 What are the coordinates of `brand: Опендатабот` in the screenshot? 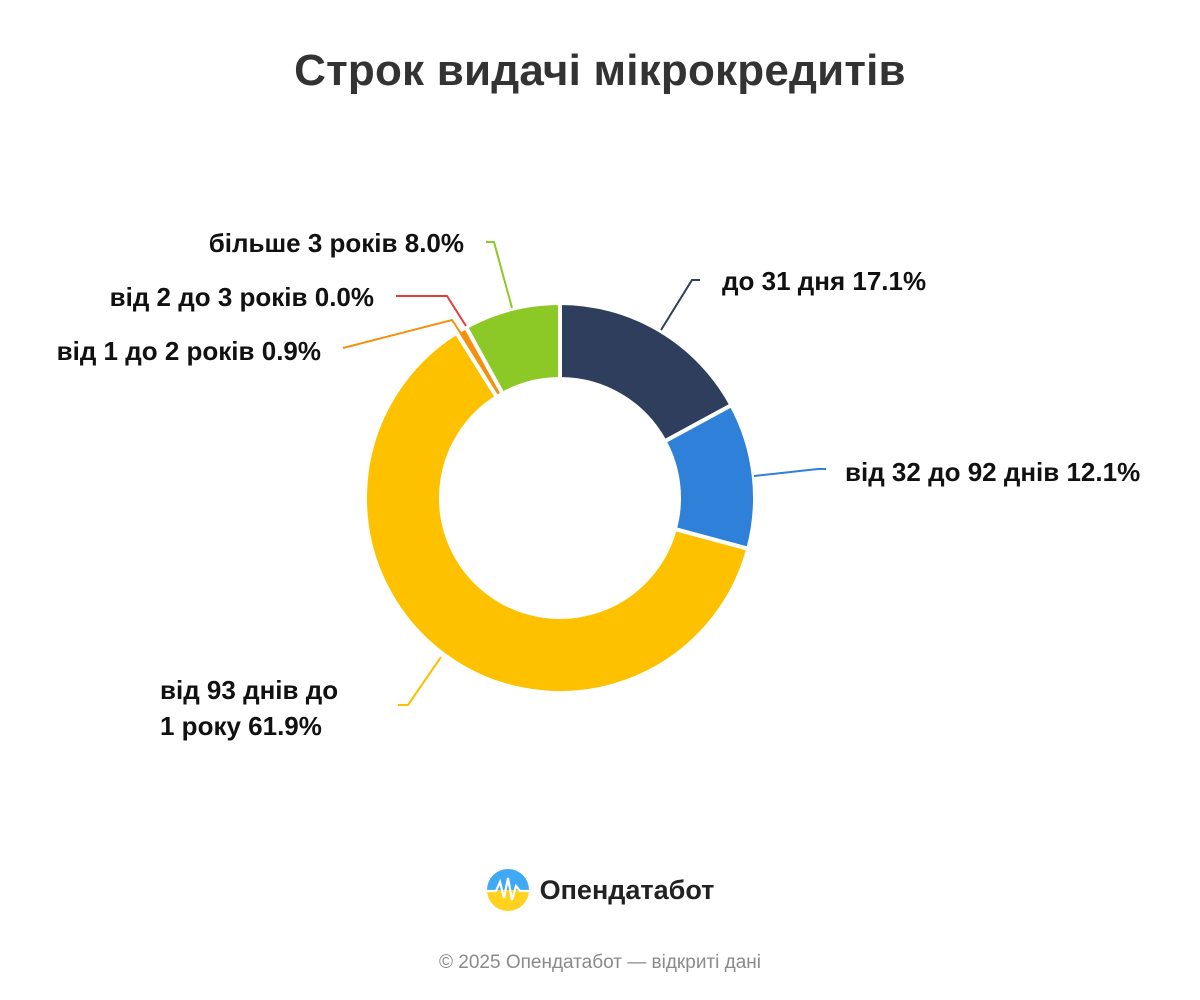 It's located at (600, 890).